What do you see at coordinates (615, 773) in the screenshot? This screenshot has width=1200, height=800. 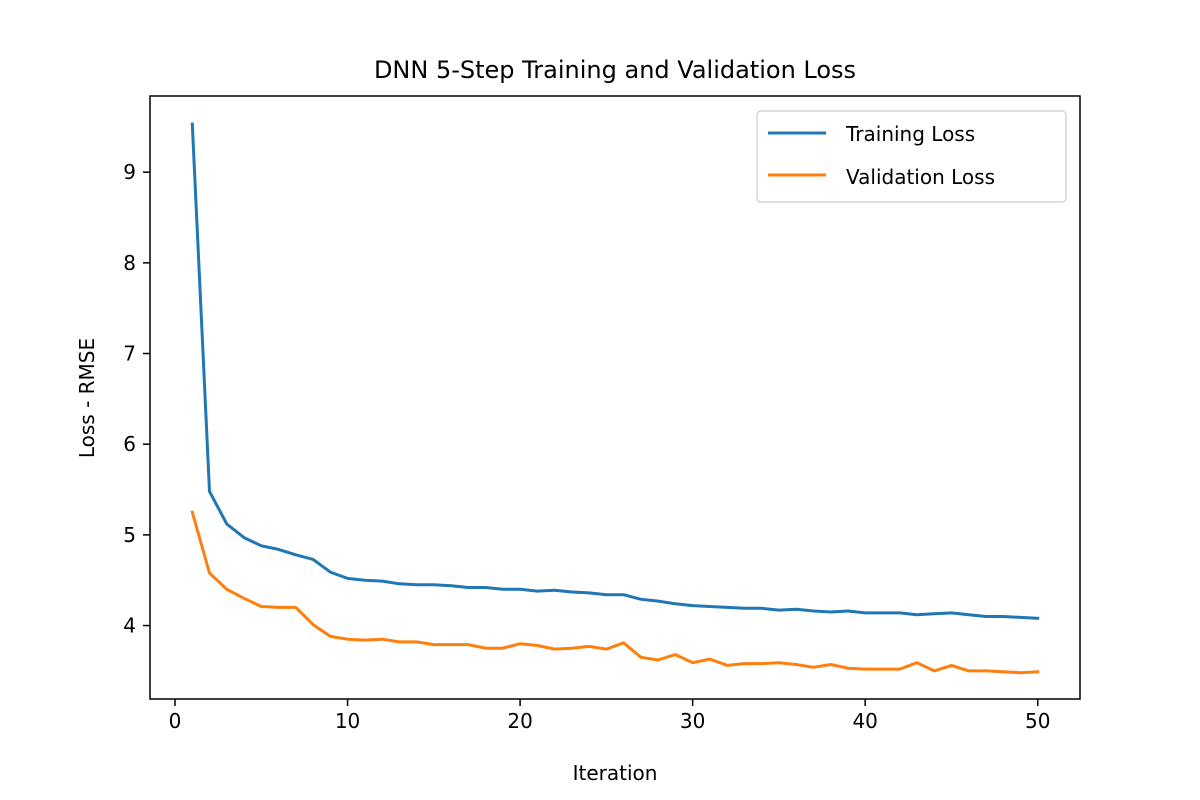 I see `x-axis-label: Iteration` at bounding box center [615, 773].